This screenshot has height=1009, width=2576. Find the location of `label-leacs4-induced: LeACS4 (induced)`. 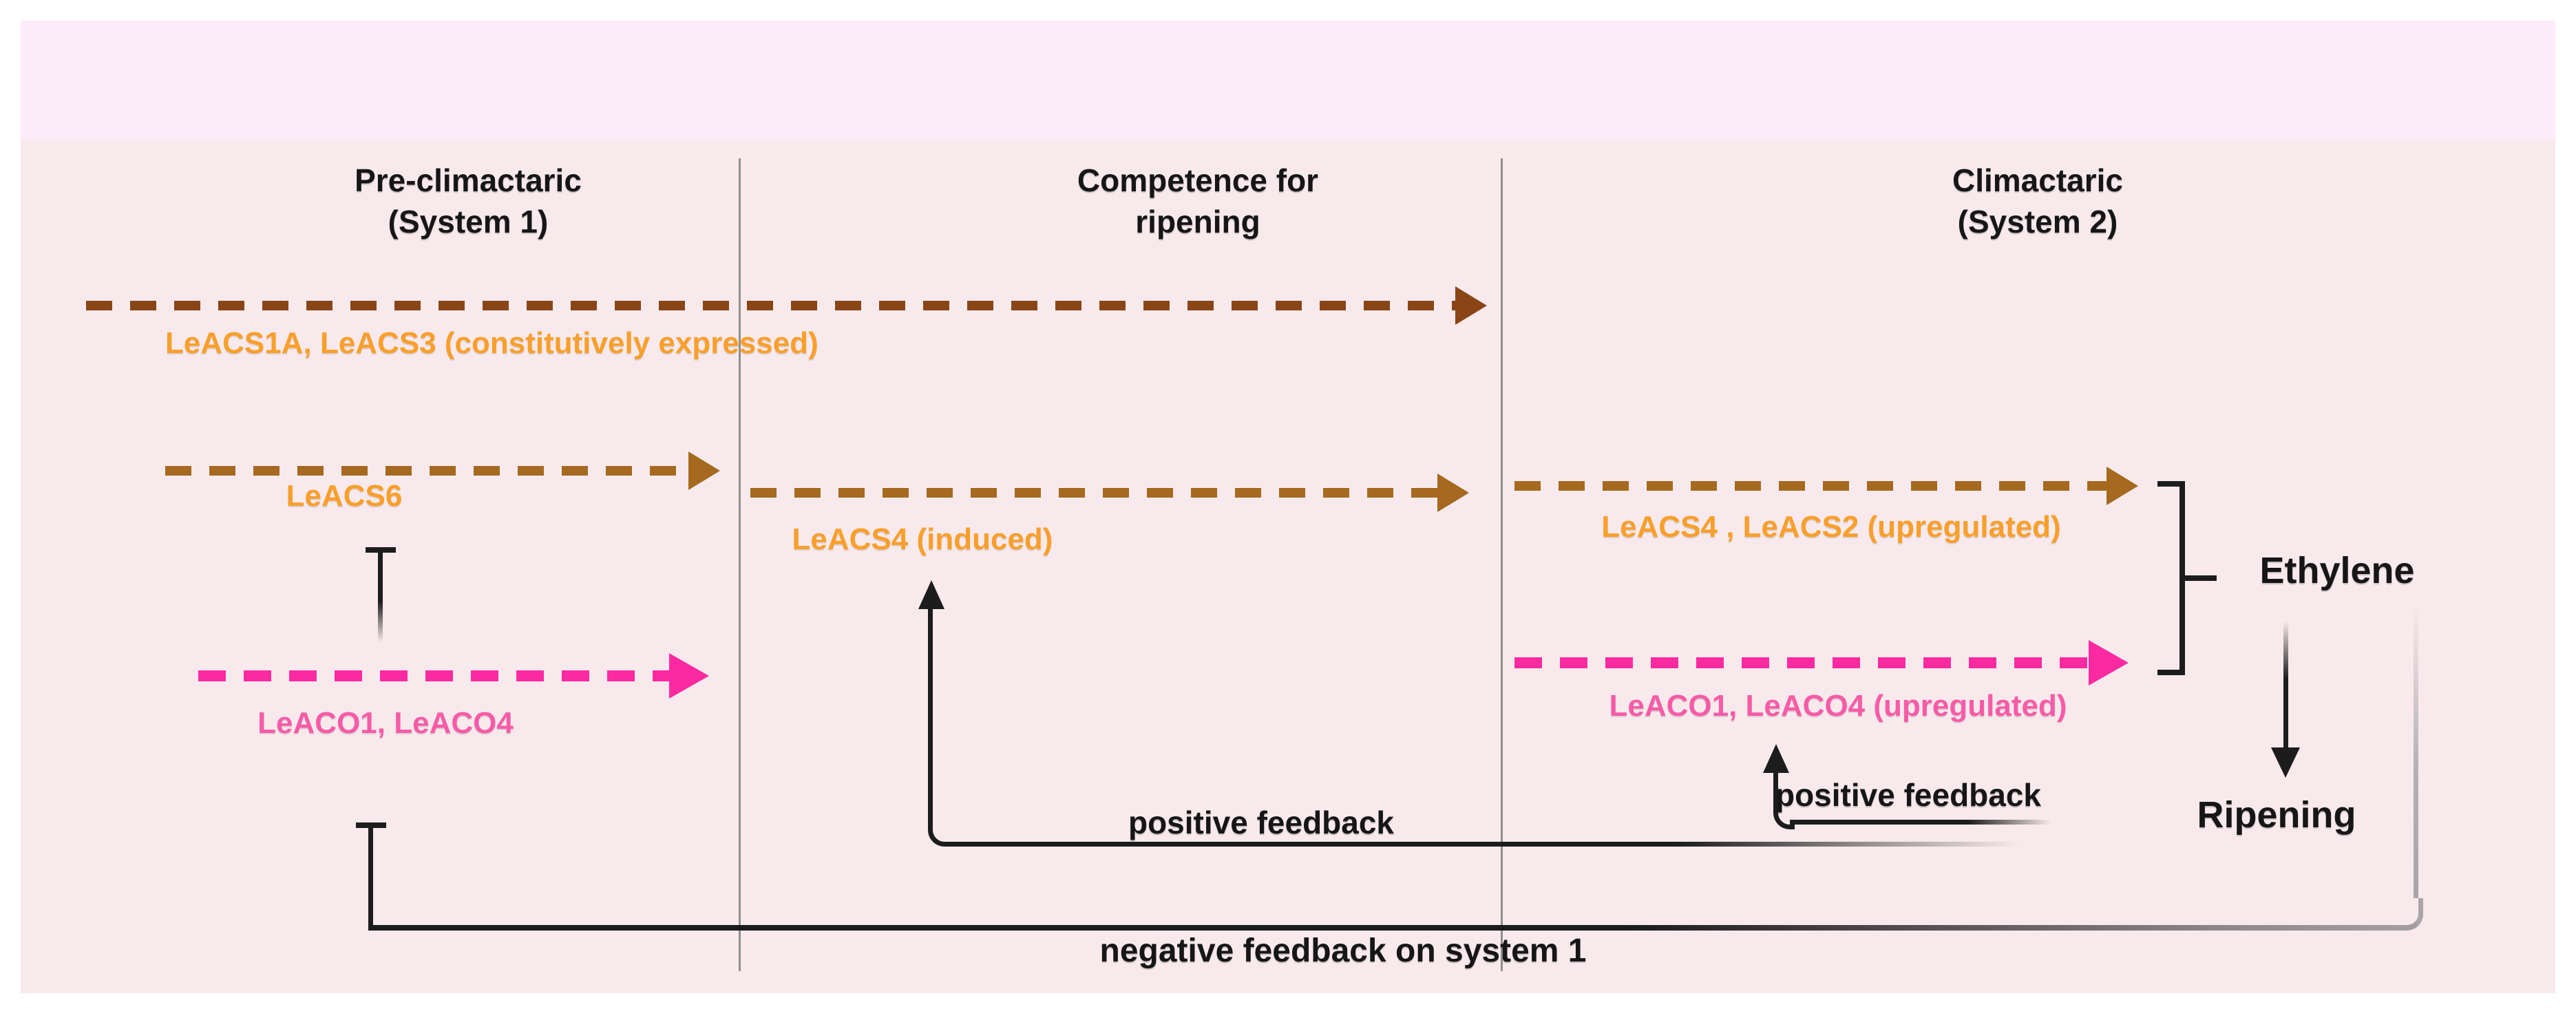

label-leacs4-induced: LeACS4 (induced) is located at coordinates (923, 539).